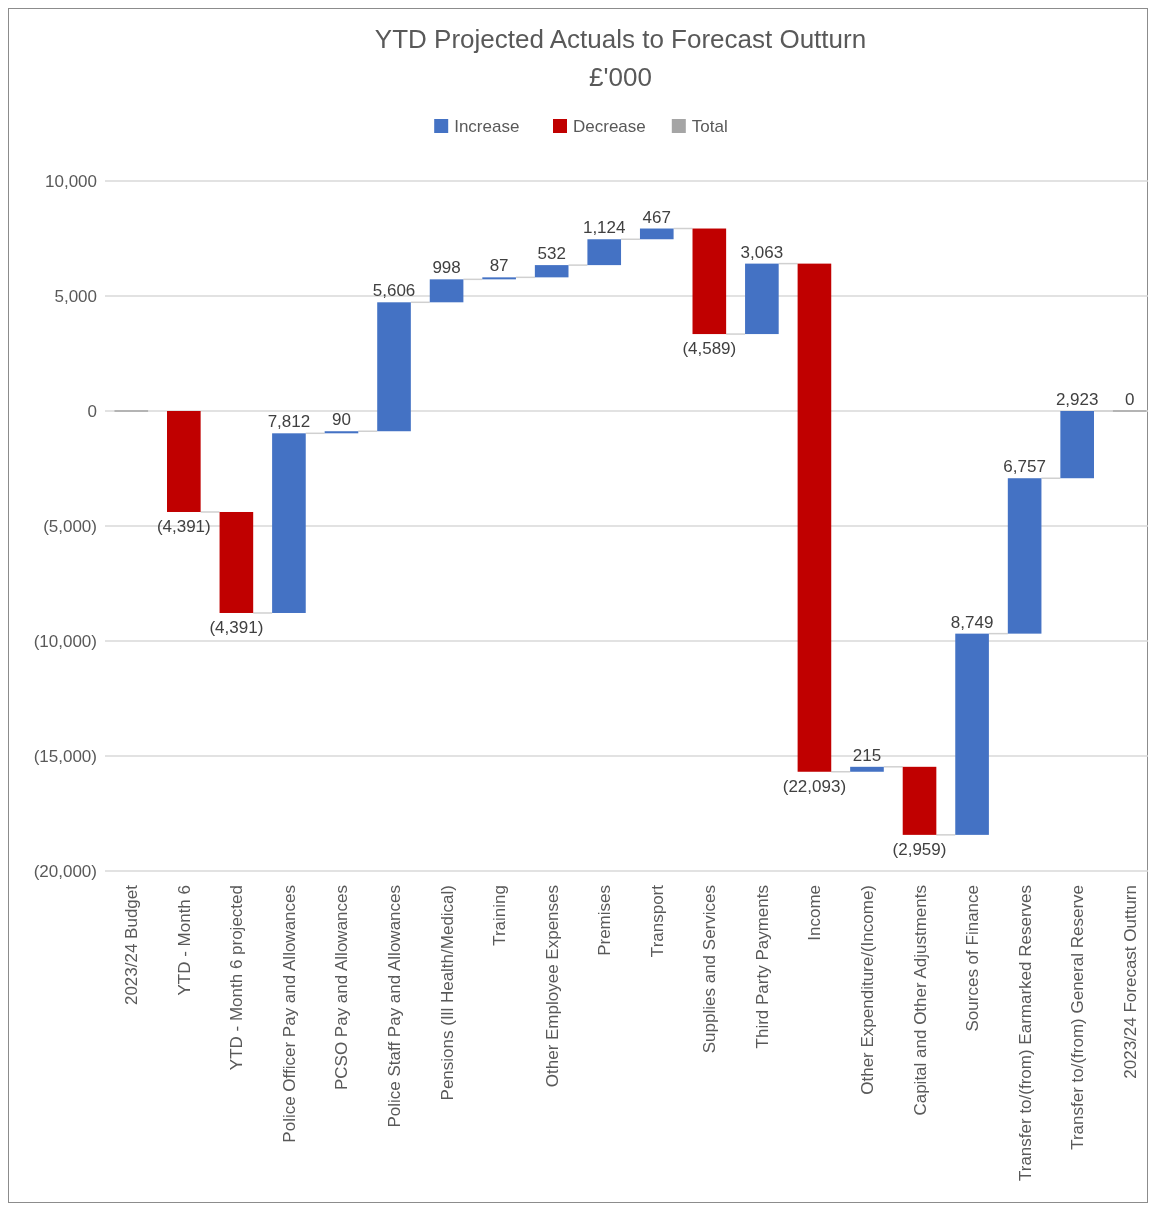 The image size is (1156, 1213). What do you see at coordinates (709, 126) in the screenshot?
I see `legend-label: Total` at bounding box center [709, 126].